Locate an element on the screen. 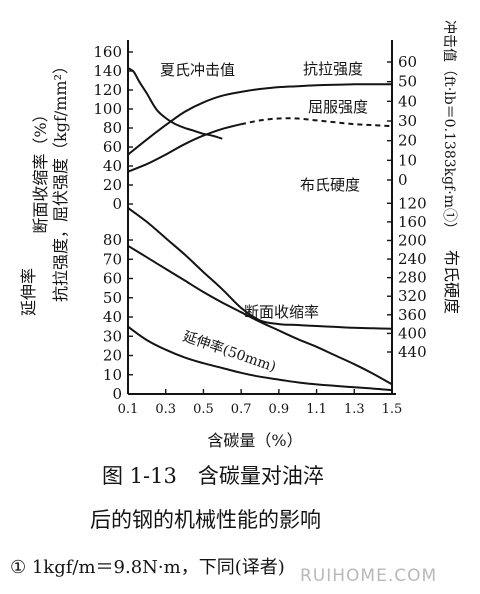  right-lower-tick-label: 120 is located at coordinates (412, 203).